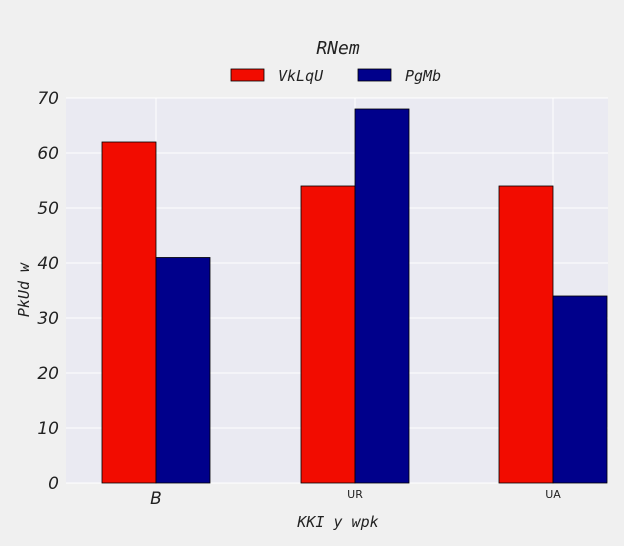 The width and height of the screenshot is (624, 546). What do you see at coordinates (553, 494) in the screenshot?
I see `x-tick-label-ua: UA` at bounding box center [553, 494].